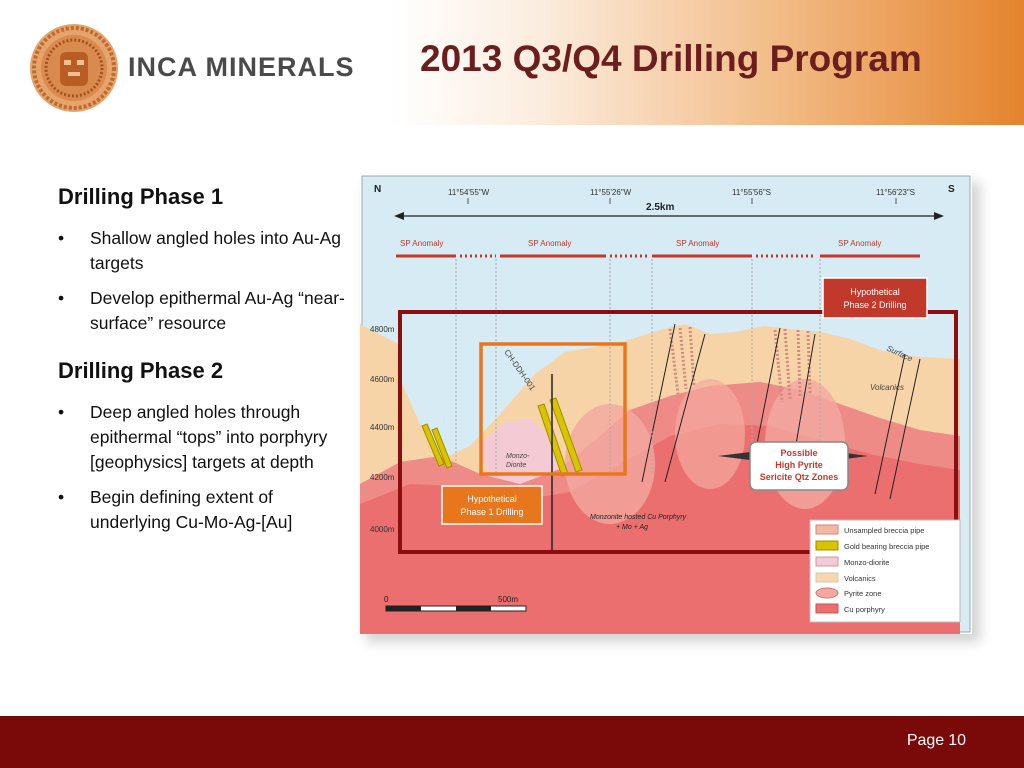 This screenshot has height=768, width=1024. What do you see at coordinates (799, 465) in the screenshot?
I see `zone-line-2: High Pyrite` at bounding box center [799, 465].